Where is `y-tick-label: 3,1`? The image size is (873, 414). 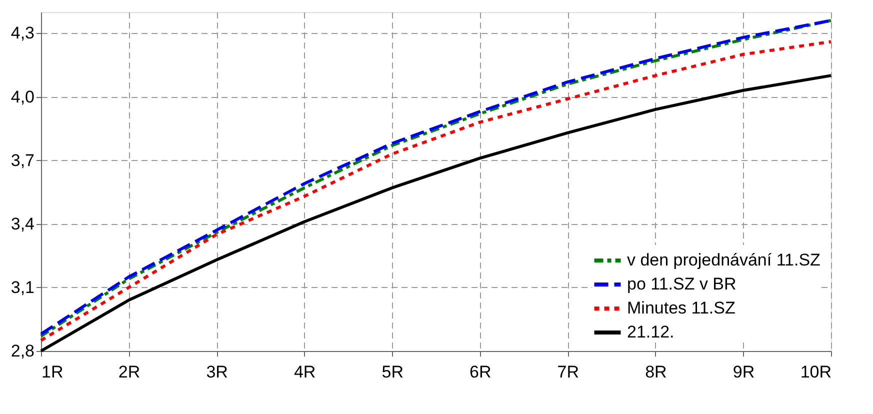
y-tick-label: 3,1 is located at coordinates (22, 287).